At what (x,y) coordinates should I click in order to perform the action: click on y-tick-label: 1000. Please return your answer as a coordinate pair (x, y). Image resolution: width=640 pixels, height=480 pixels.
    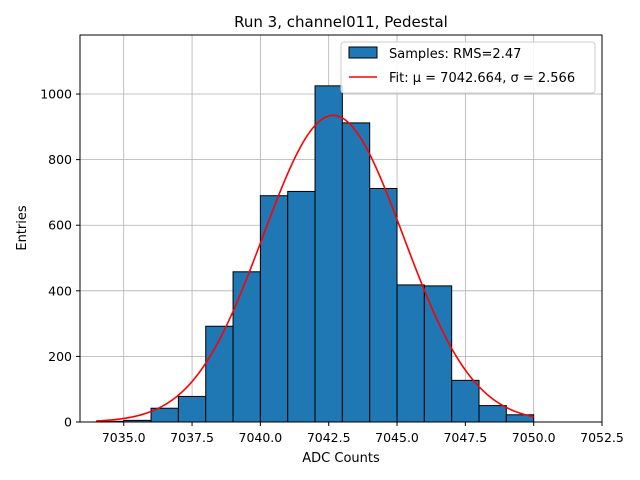
    Looking at the image, I should click on (56, 94).